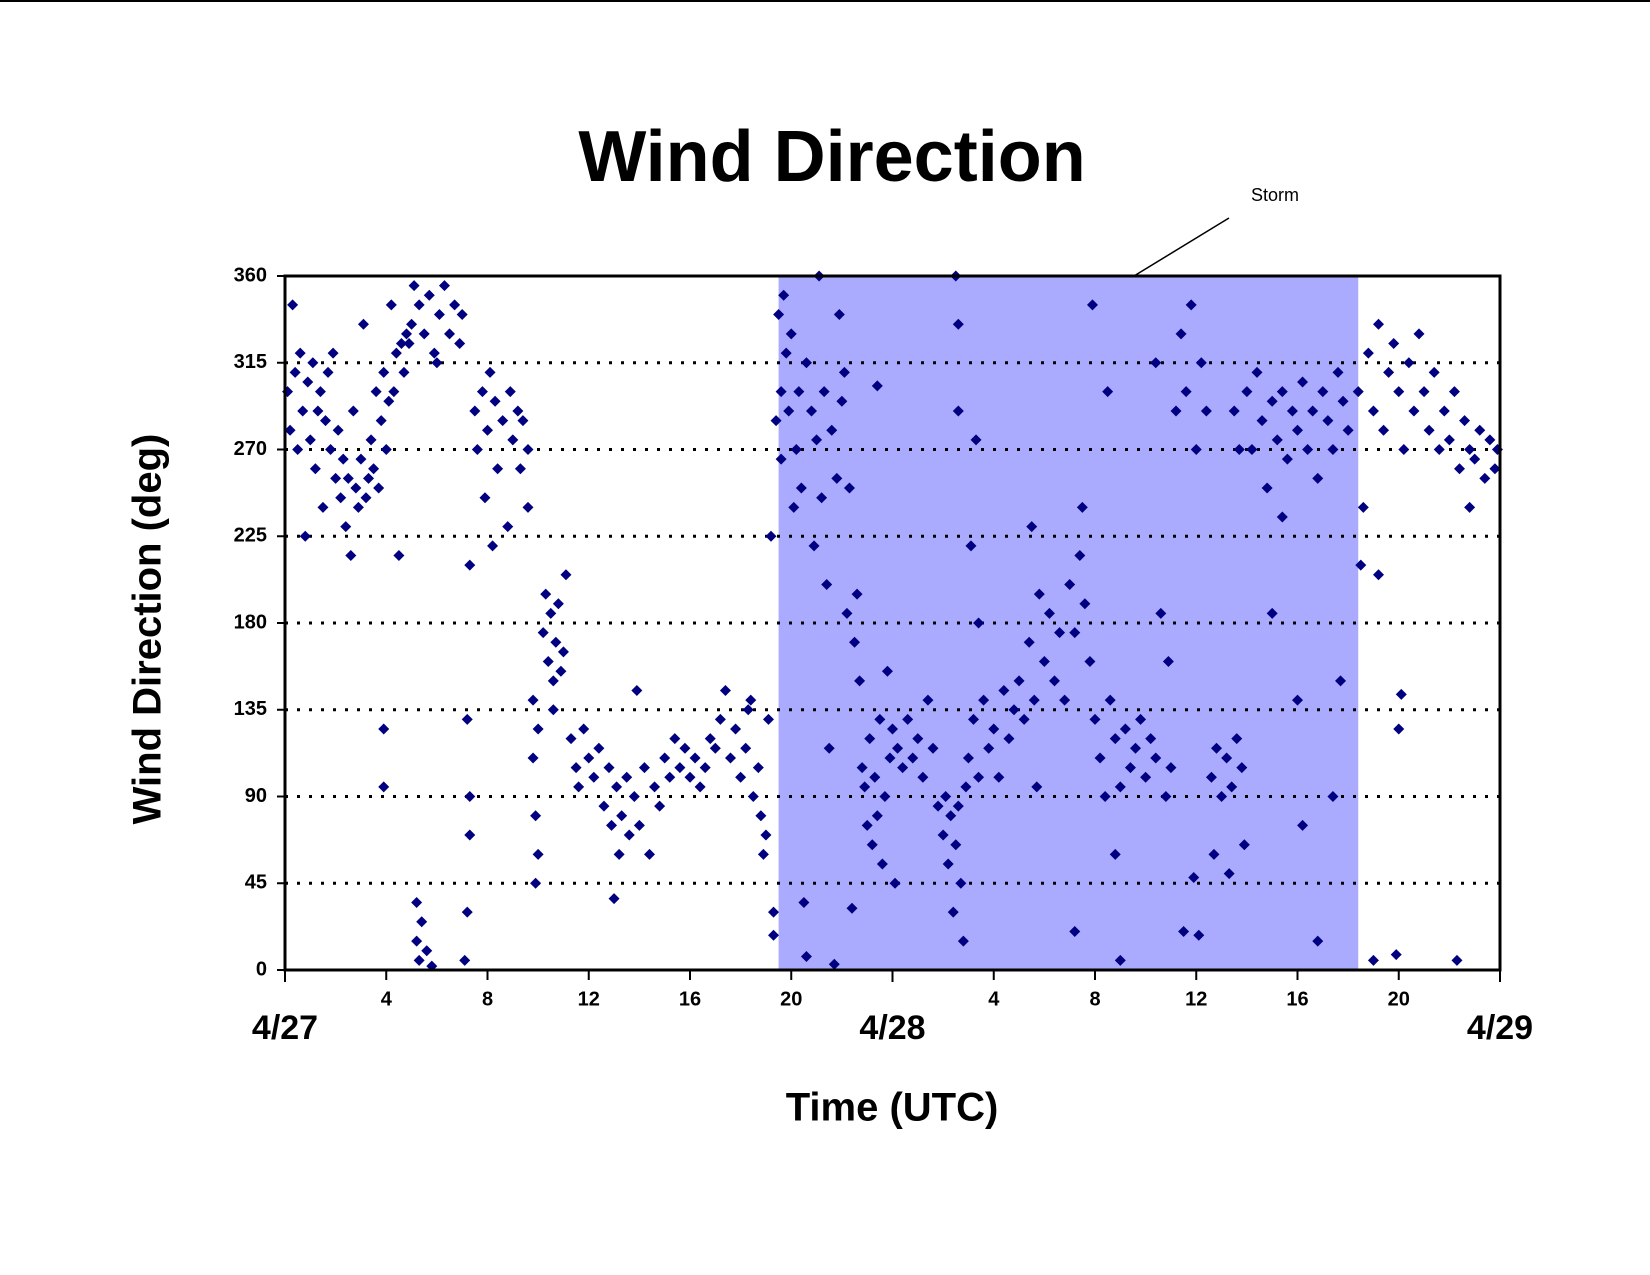 This screenshot has height=1275, width=1650. What do you see at coordinates (1399, 999) in the screenshot?
I see `x-tick-label: 20` at bounding box center [1399, 999].